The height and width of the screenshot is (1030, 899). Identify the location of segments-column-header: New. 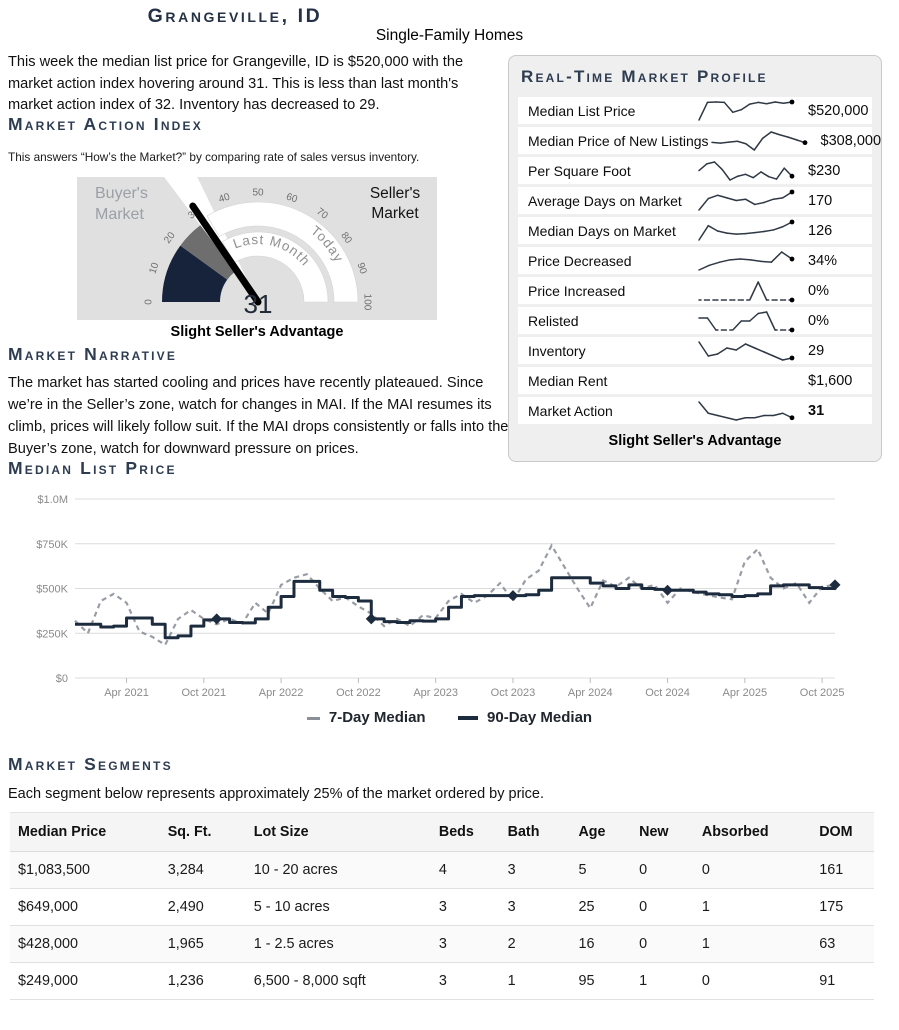
(664, 832).